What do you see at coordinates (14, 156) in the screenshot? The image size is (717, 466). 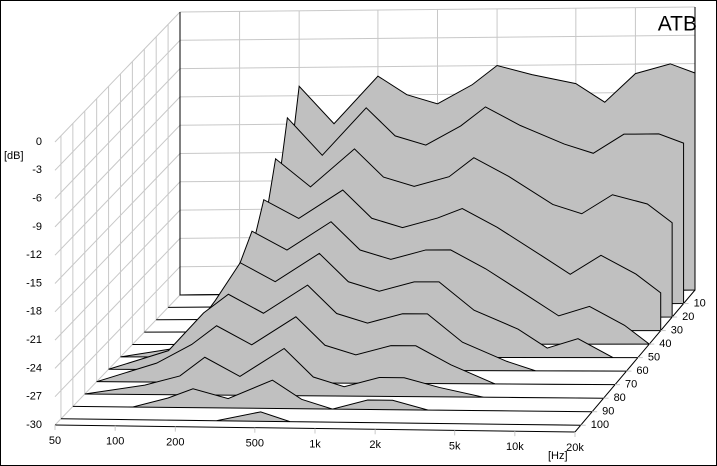 I see `y-axis-label: [dB]` at bounding box center [14, 156].